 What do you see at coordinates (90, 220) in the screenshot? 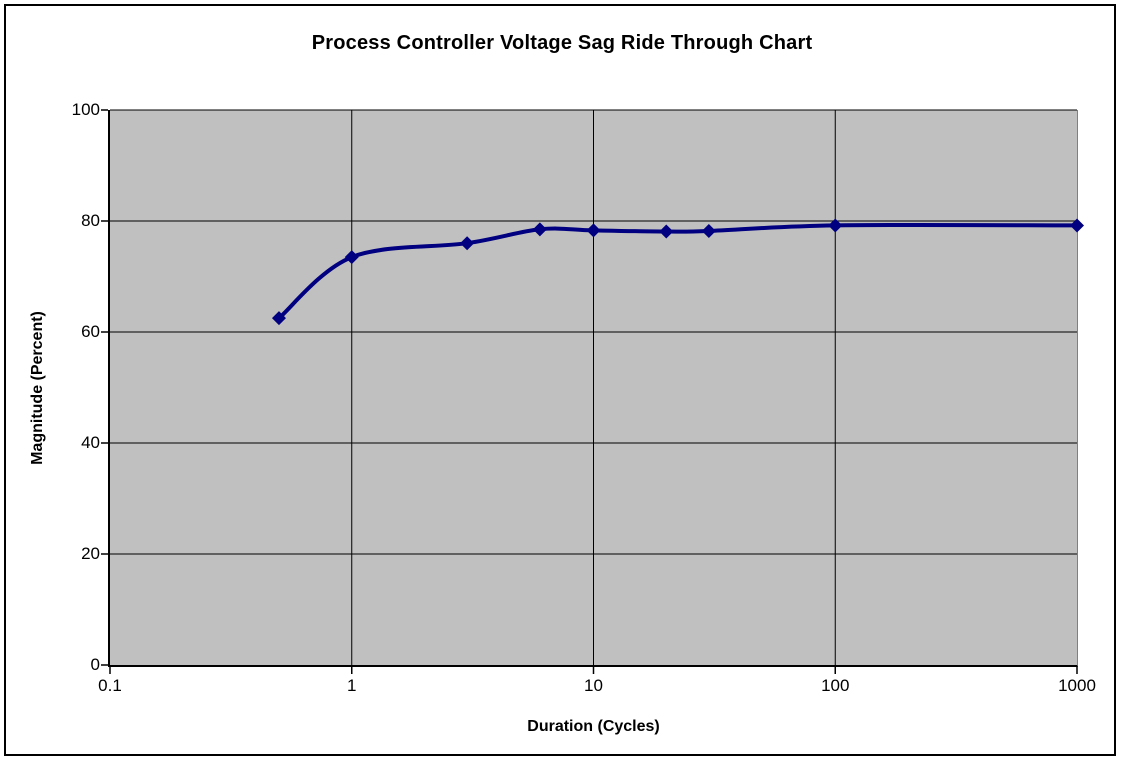
I see `y-tick-label: 80` at bounding box center [90, 220].